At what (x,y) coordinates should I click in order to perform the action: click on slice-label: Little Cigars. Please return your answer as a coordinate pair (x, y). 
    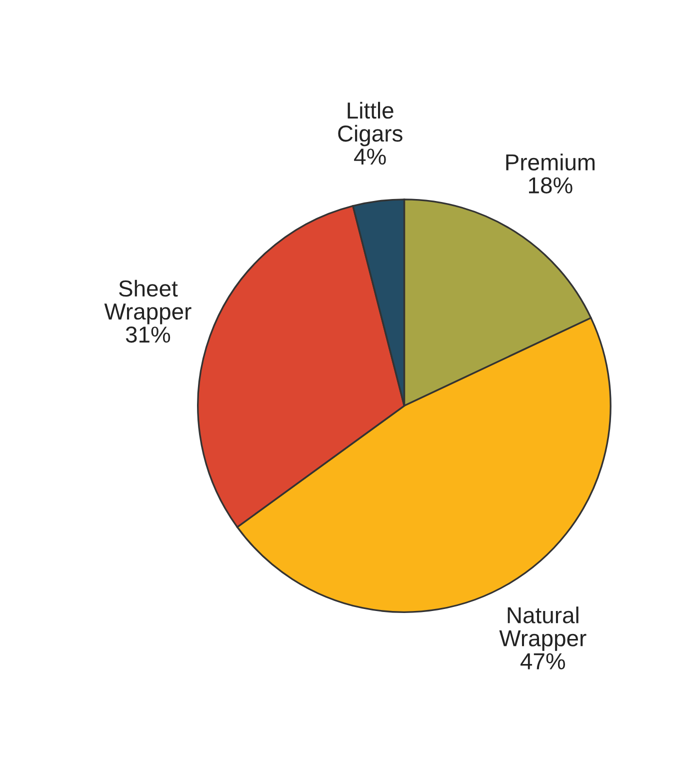
    Looking at the image, I should click on (370, 124).